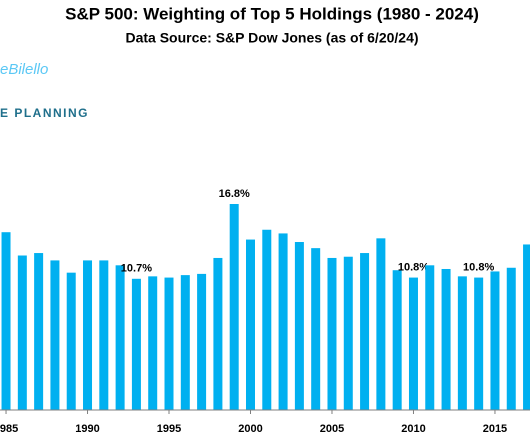  Describe the element at coordinates (234, 194) in the screenshot. I see `data-label: 16.8%` at that location.